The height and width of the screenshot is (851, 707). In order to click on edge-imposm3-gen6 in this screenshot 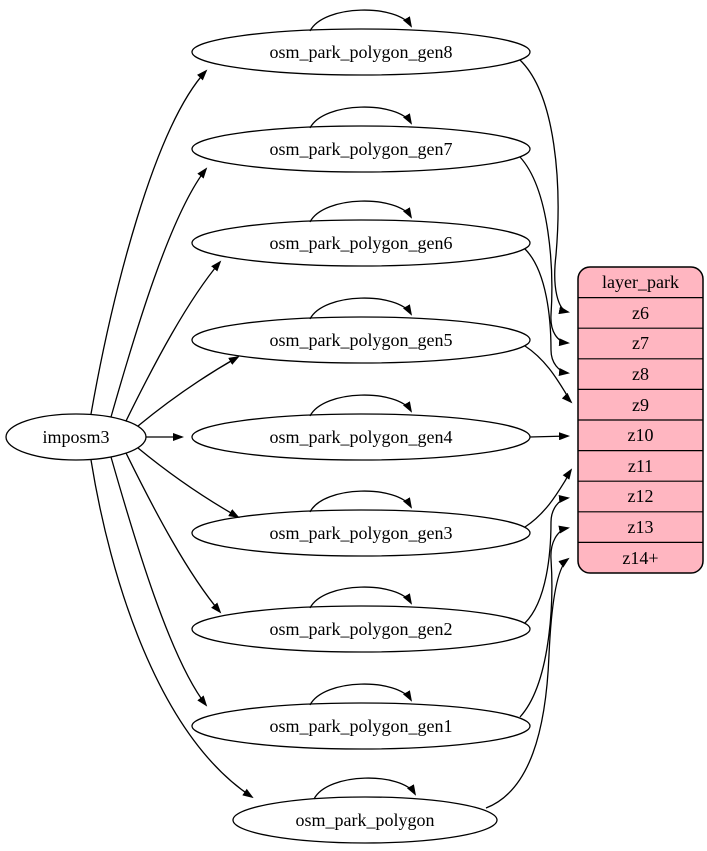, I will do `click(173, 341)`.